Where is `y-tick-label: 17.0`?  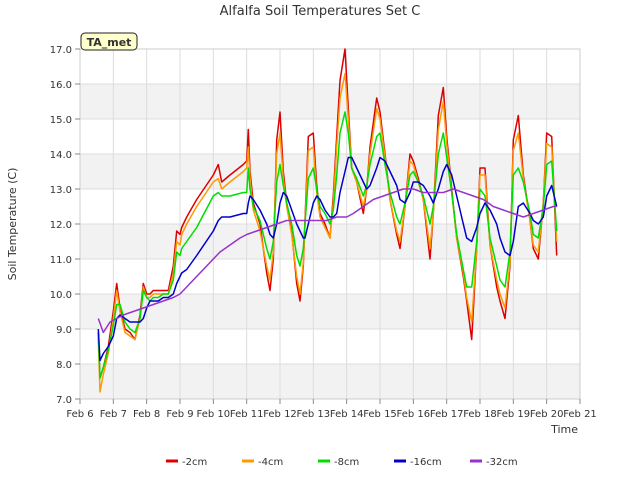
y-tick-label: 17.0 is located at coordinates (61, 50).